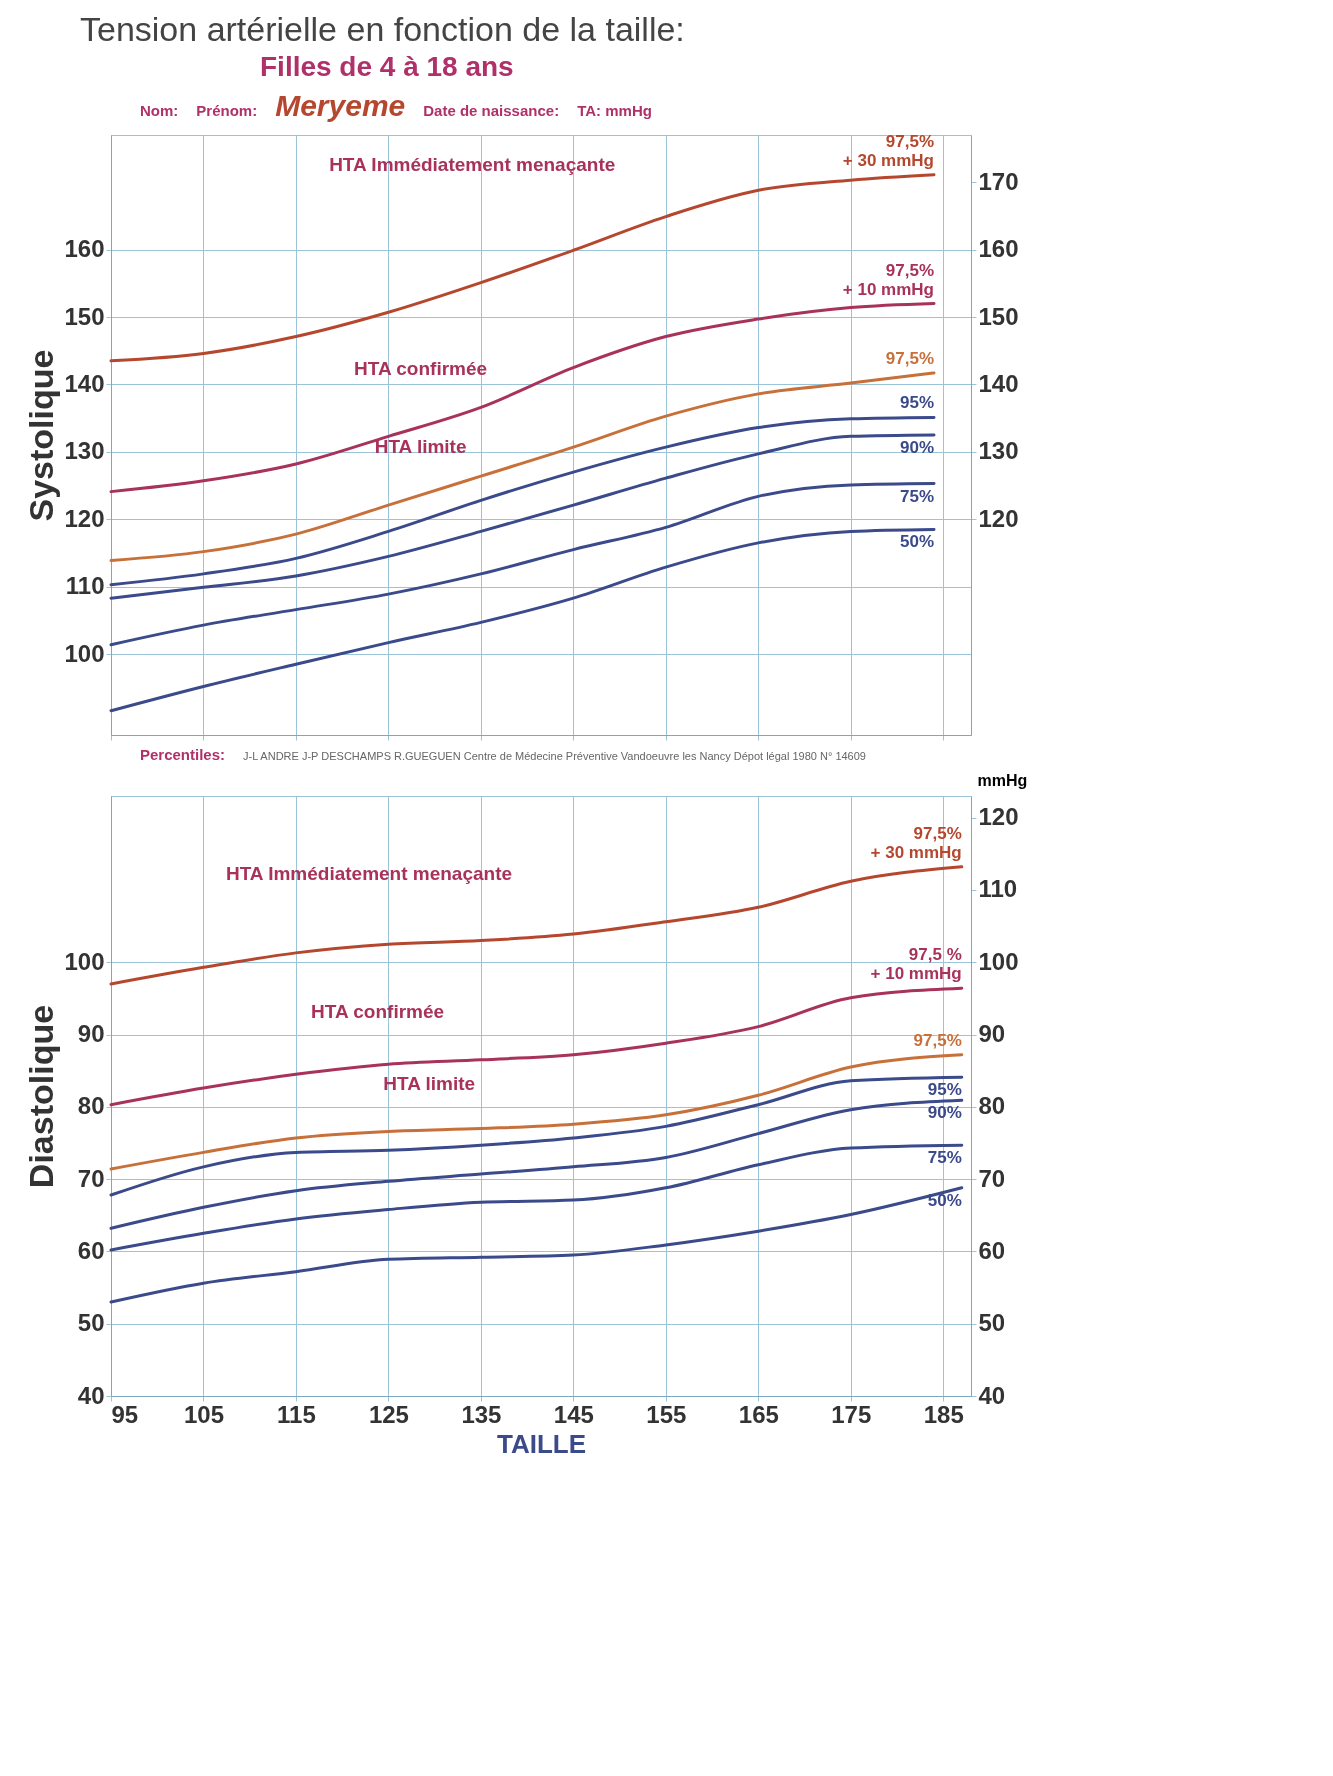 This screenshot has width=1333, height=1776. I want to click on x-tick-label: 165, so click(758, 1414).